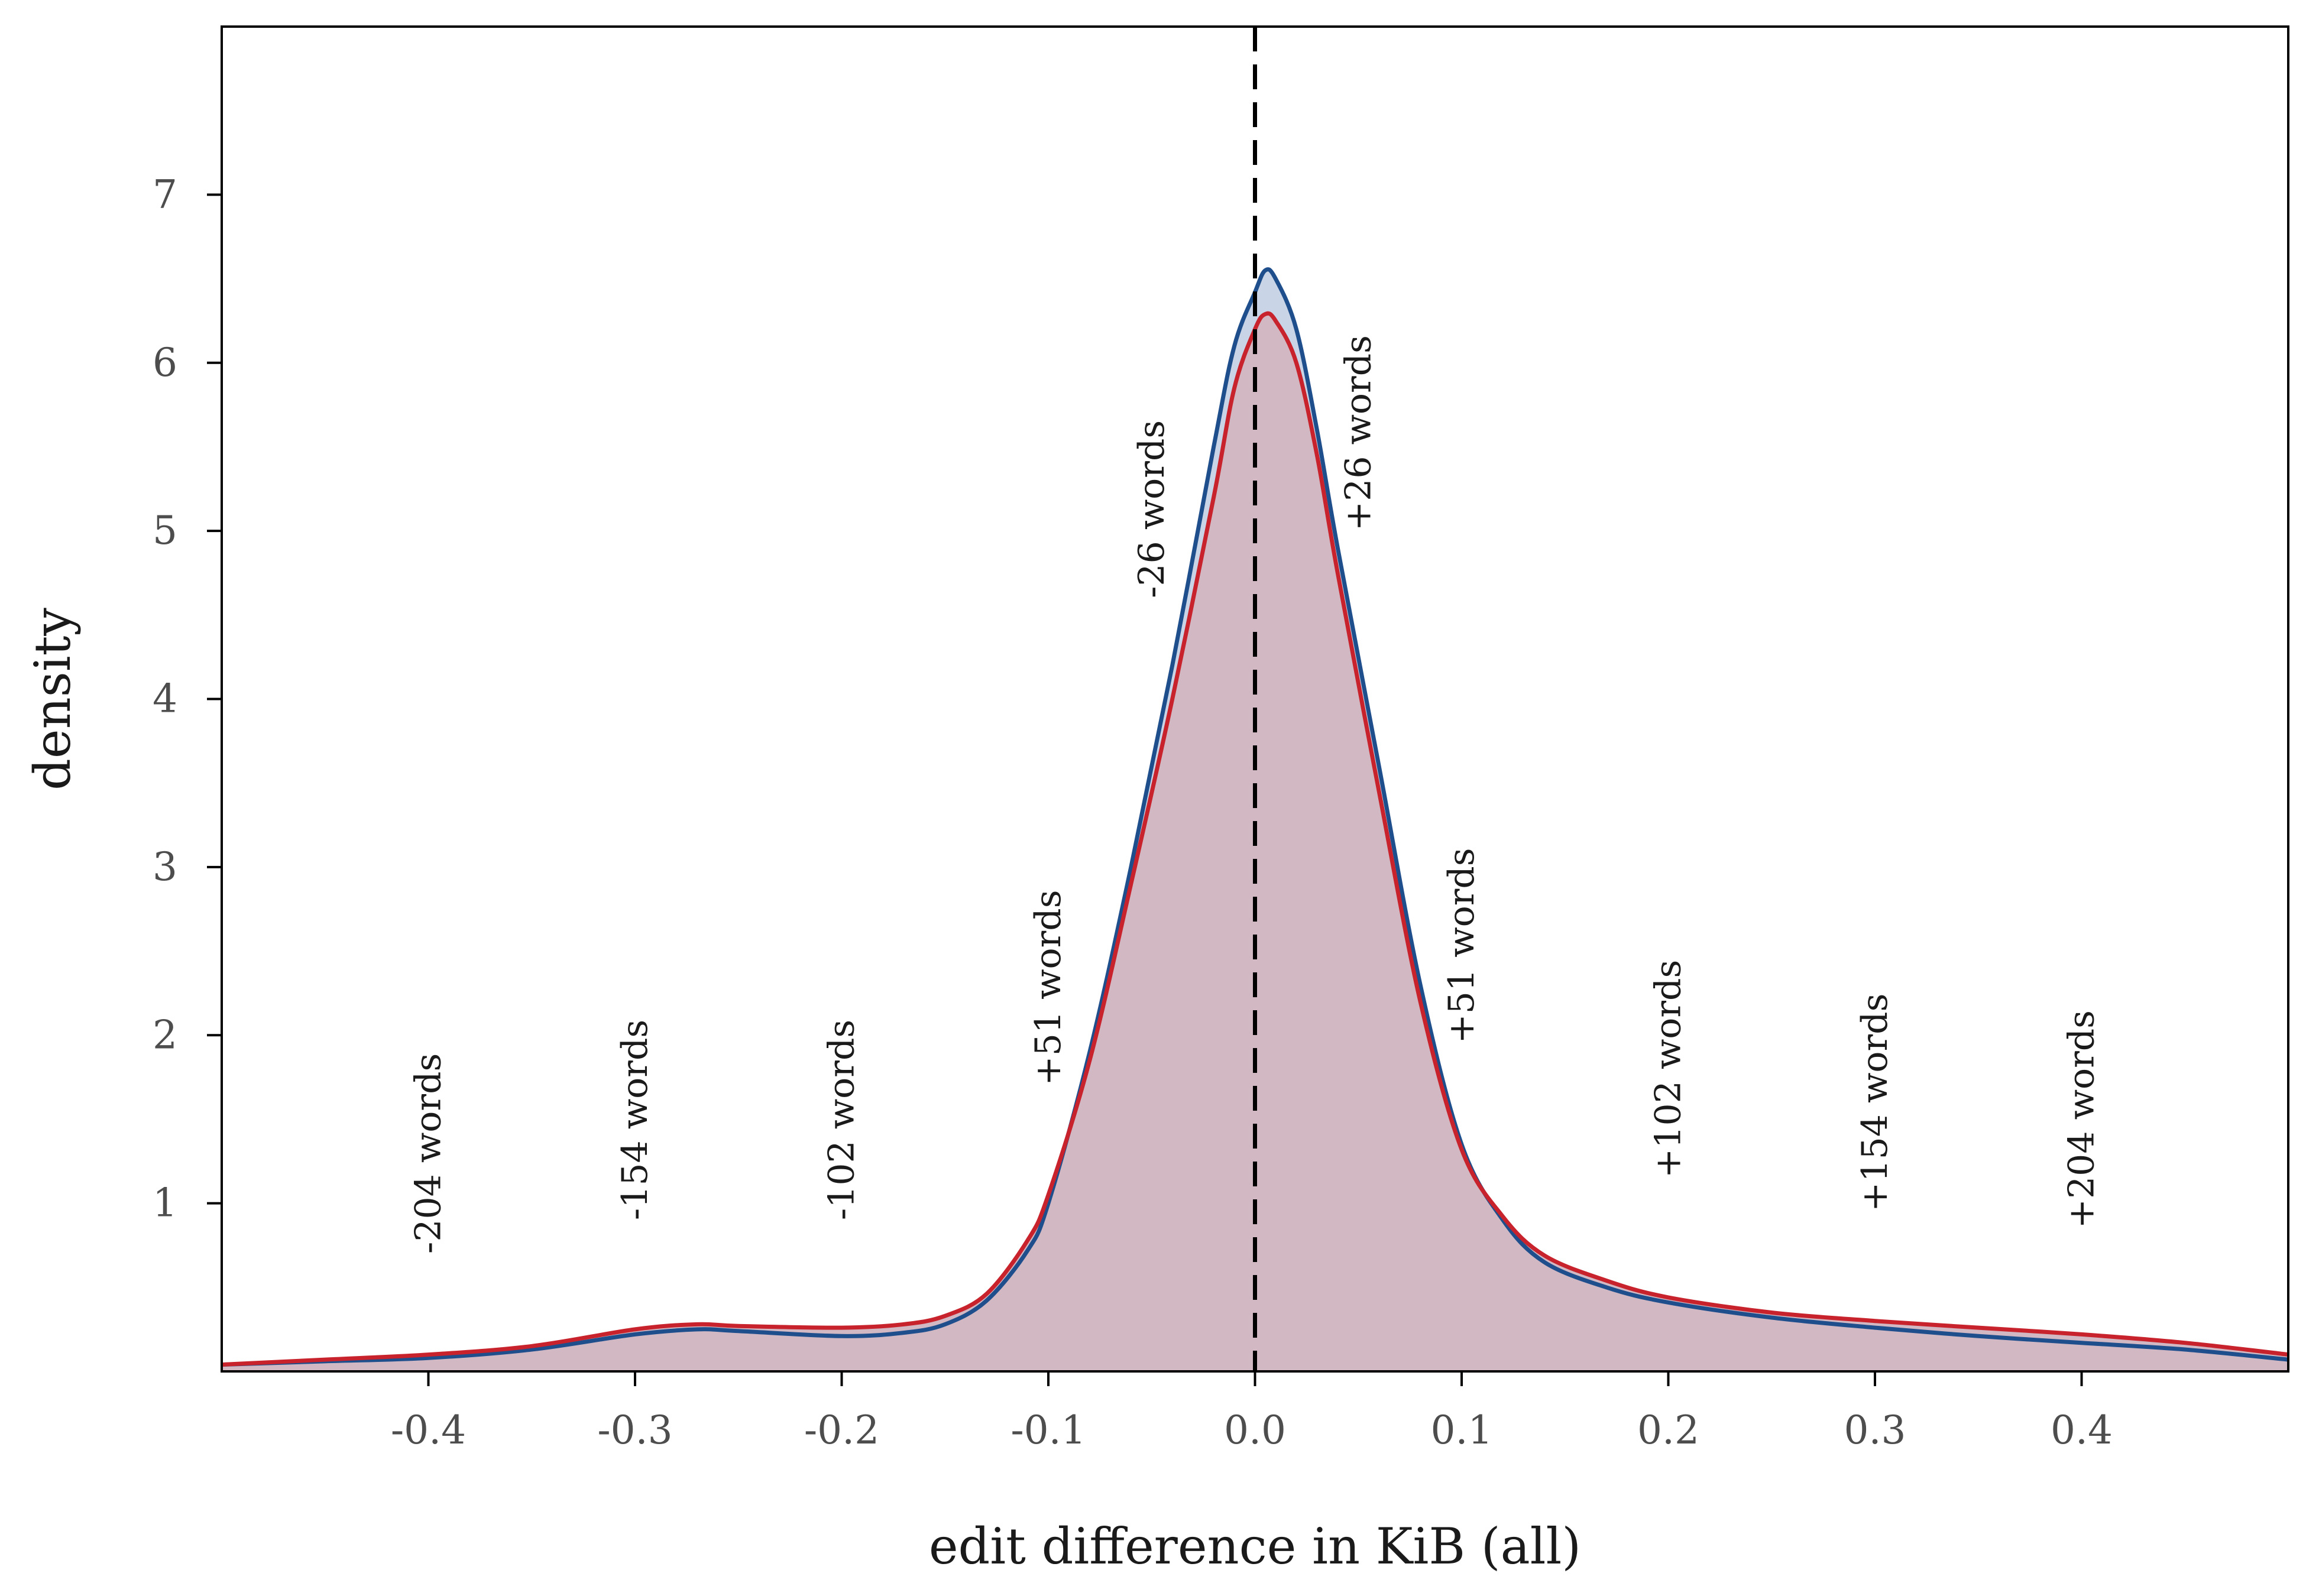  What do you see at coordinates (634, 1430) in the screenshot?
I see `x-tick-label: -0.3` at bounding box center [634, 1430].